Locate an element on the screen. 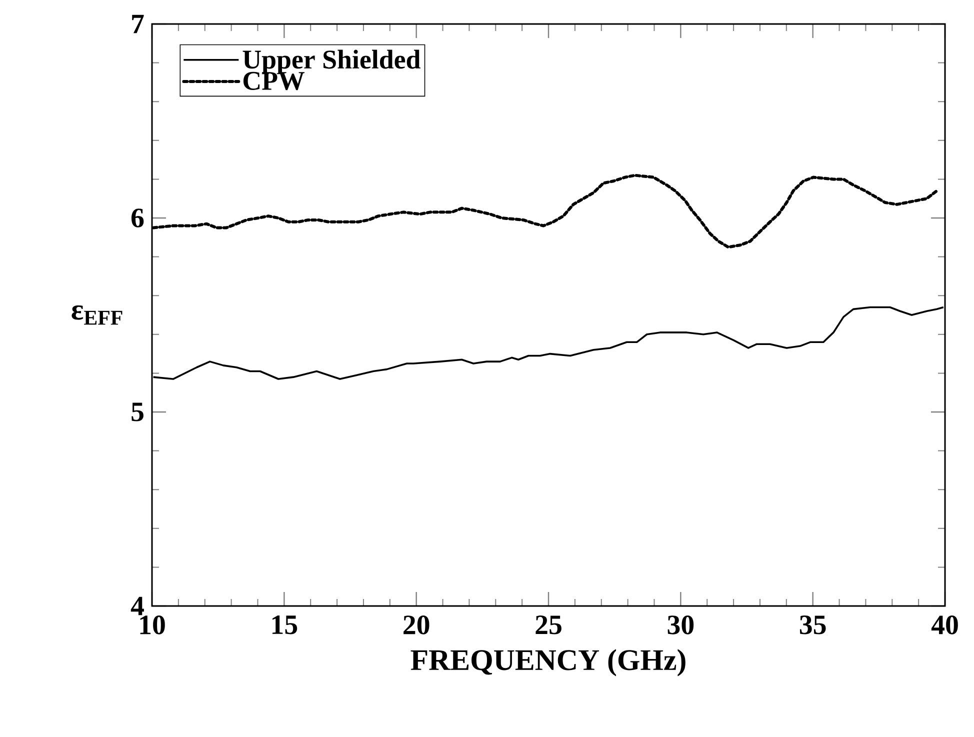  y-tick-label: 5 is located at coordinates (138, 412).